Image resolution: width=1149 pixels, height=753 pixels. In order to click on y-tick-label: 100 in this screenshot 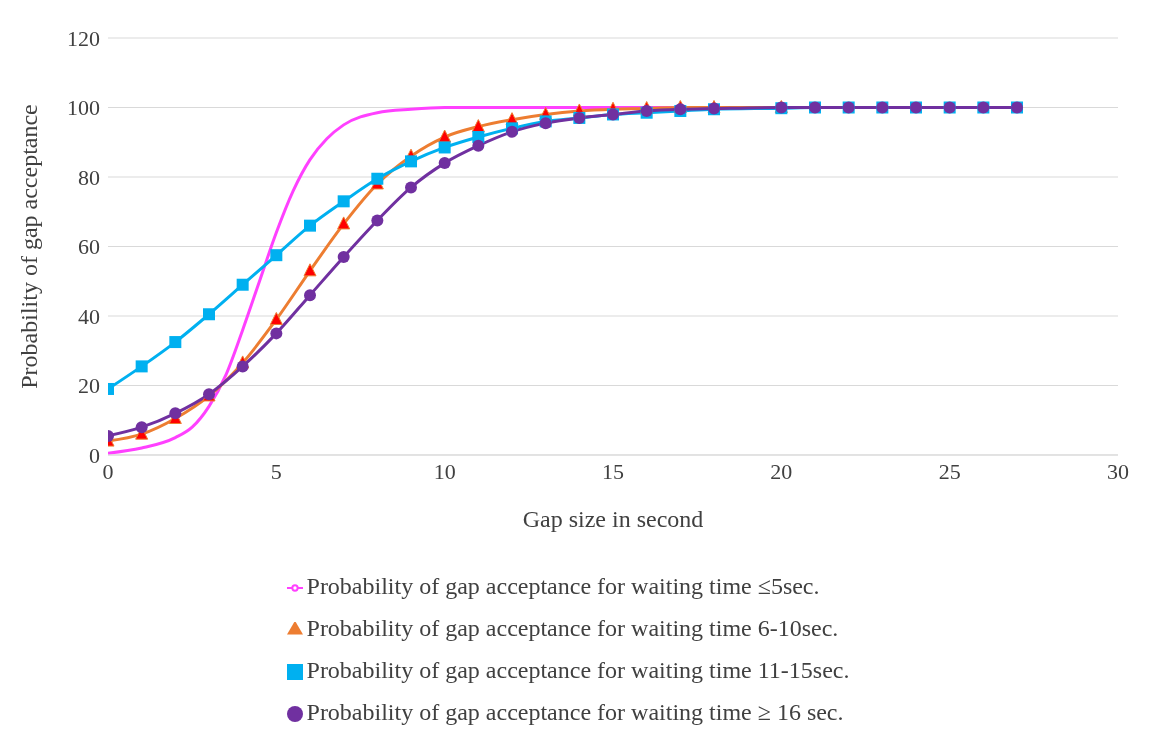, I will do `click(83, 108)`.